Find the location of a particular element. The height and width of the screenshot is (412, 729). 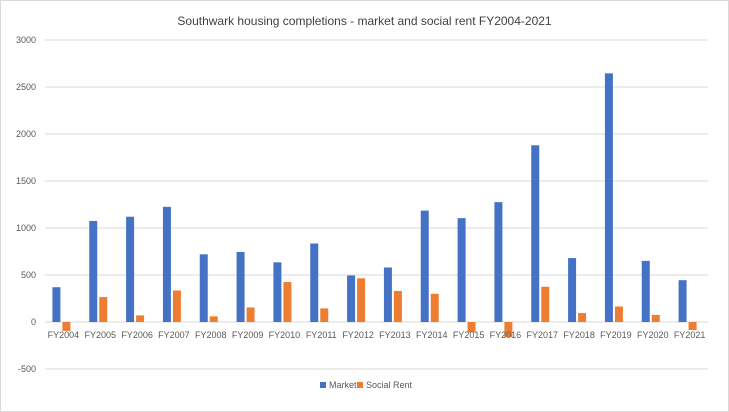

x-tick-label: FY2007 is located at coordinates (174, 335).